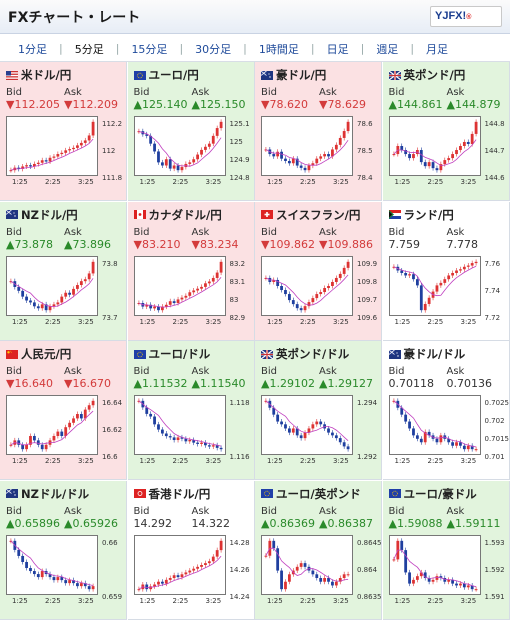 The width and height of the screenshot is (510, 620). Describe the element at coordinates (494, 596) in the screenshot. I see `y-tick-label: 1.591` at that location.